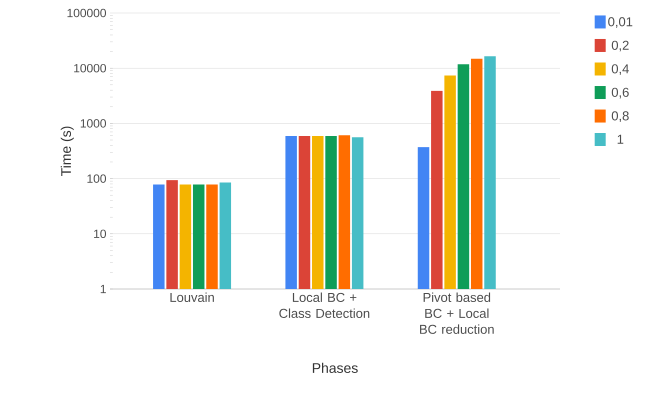 This screenshot has width=650, height=411. Describe the element at coordinates (620, 46) in the screenshot. I see `legend-label: 0,2` at that location.